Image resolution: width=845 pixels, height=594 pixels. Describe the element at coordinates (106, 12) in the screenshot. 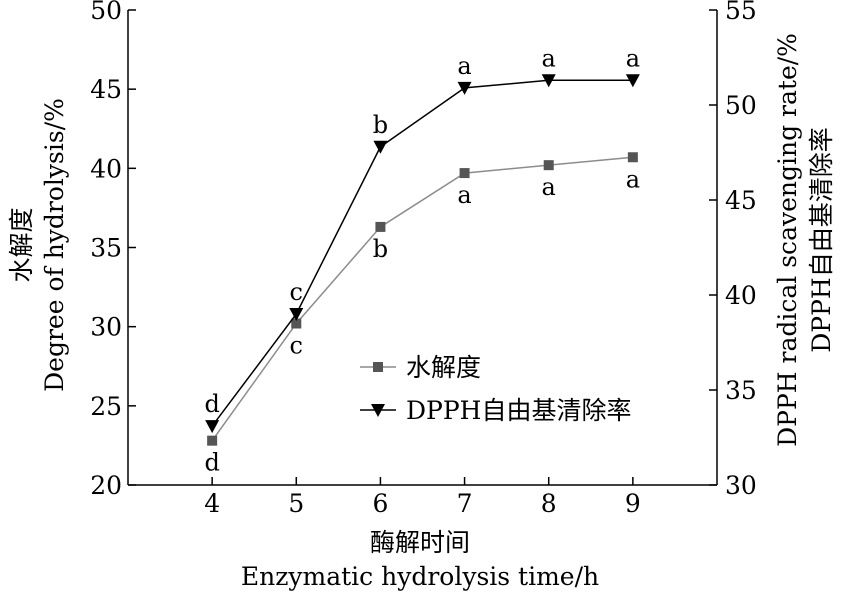

I see `y-left-tick-label: 50` at that location.